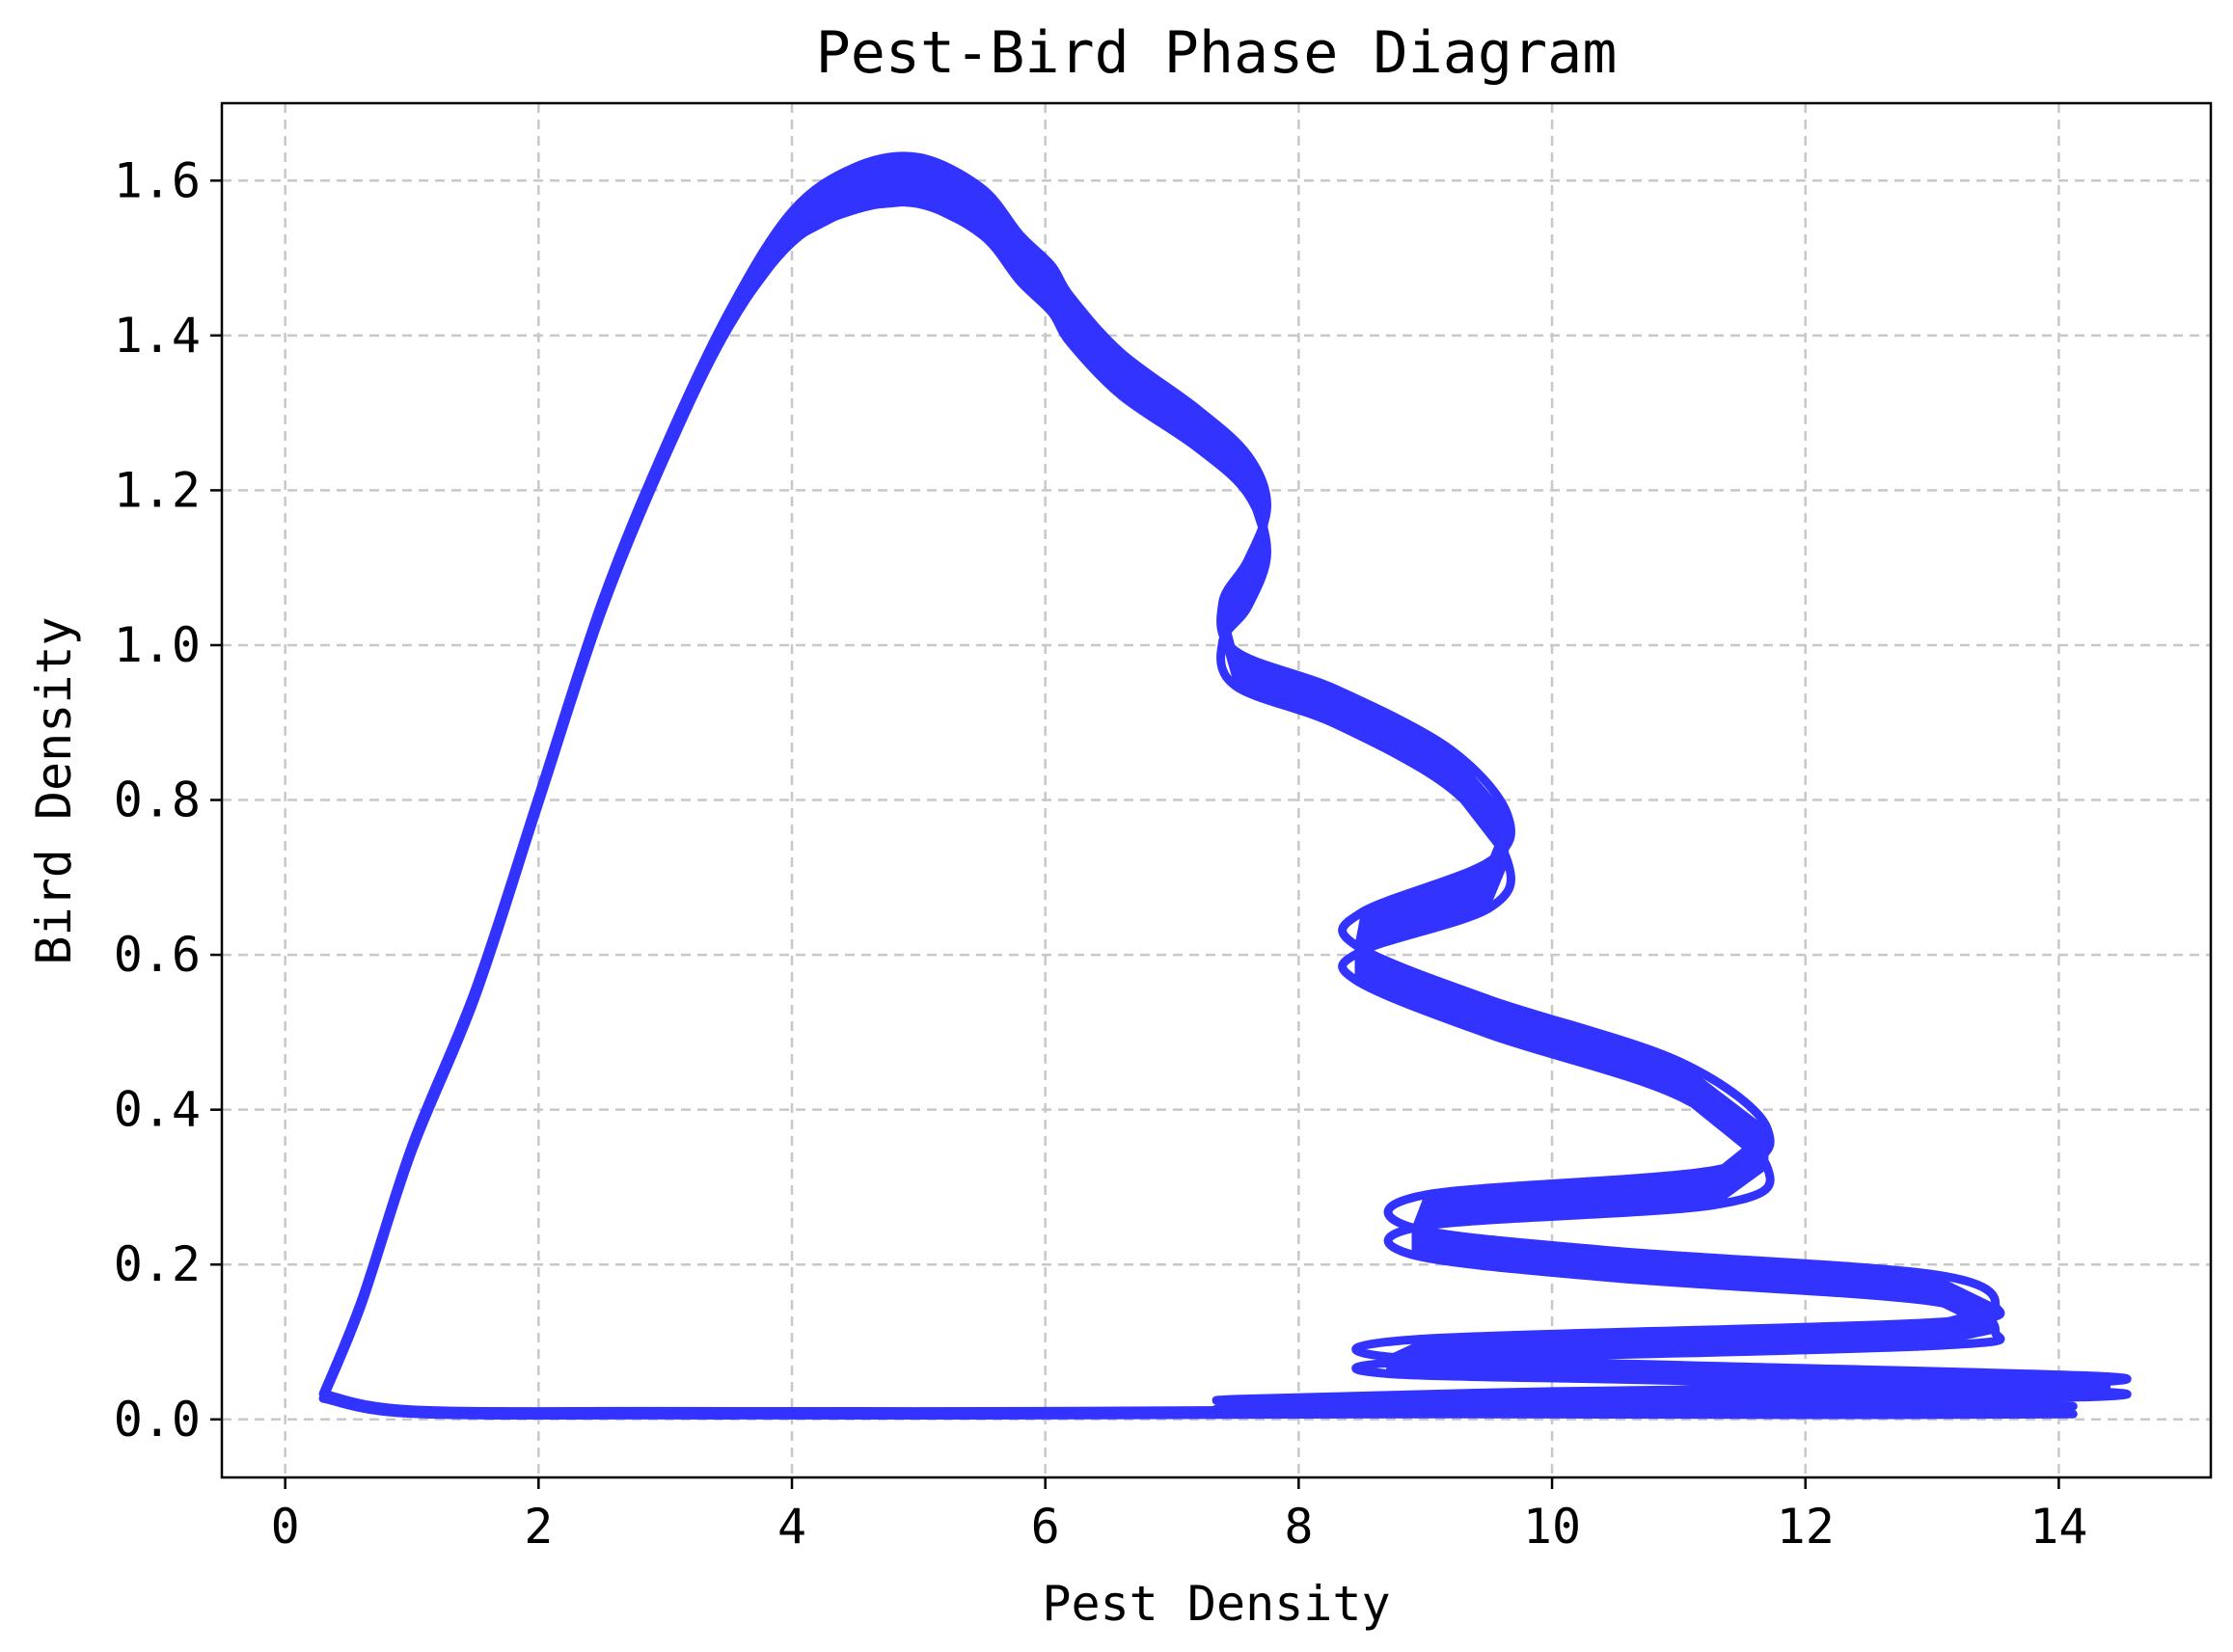 This screenshot has width=2233, height=1652. I want to click on x-tick-label: 6, so click(1046, 1527).